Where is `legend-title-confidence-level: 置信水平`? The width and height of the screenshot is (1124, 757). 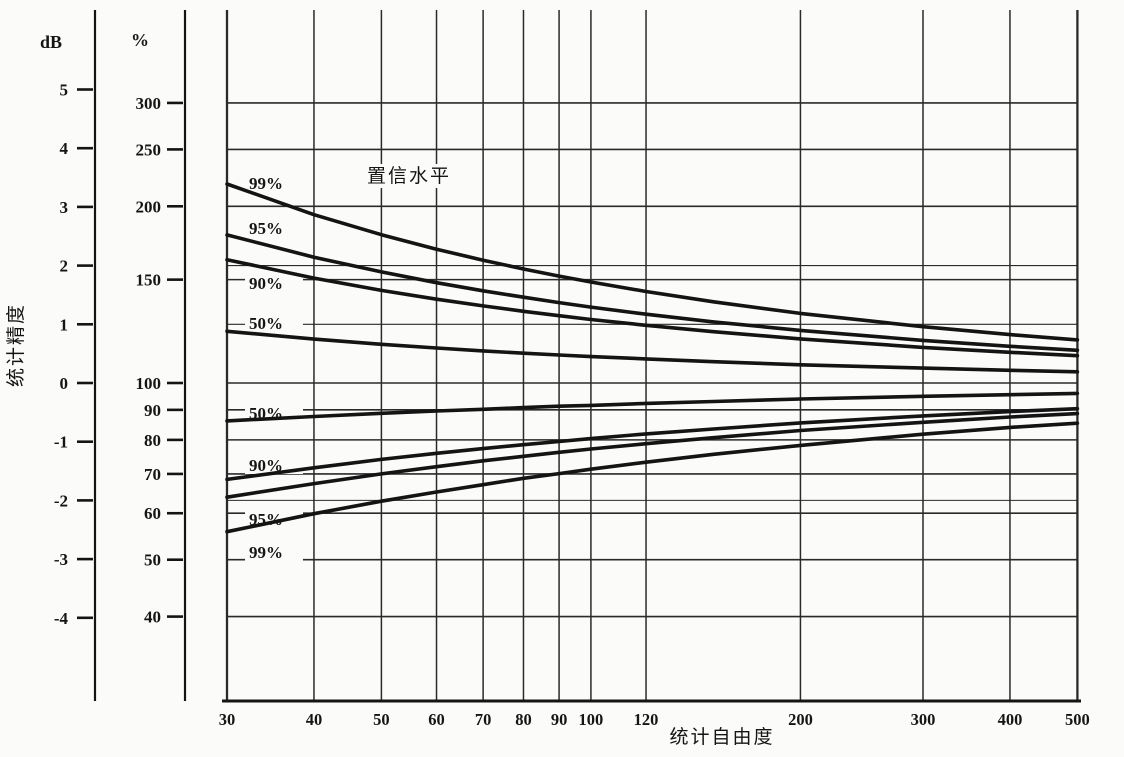
legend-title-confidence-level: 置信水平 is located at coordinates (409, 176).